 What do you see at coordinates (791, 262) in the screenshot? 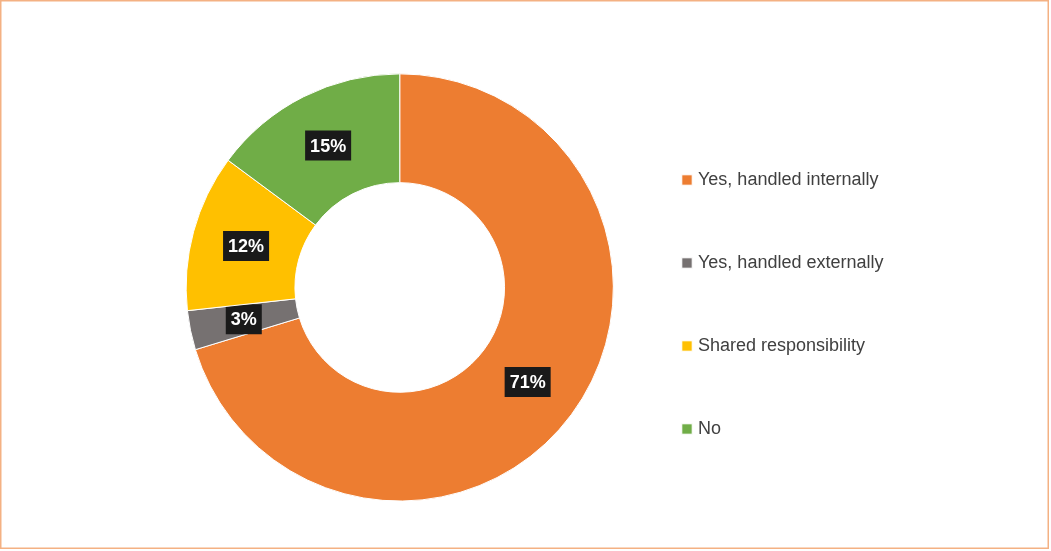
I see `legend-label: Yes, handled externally` at bounding box center [791, 262].